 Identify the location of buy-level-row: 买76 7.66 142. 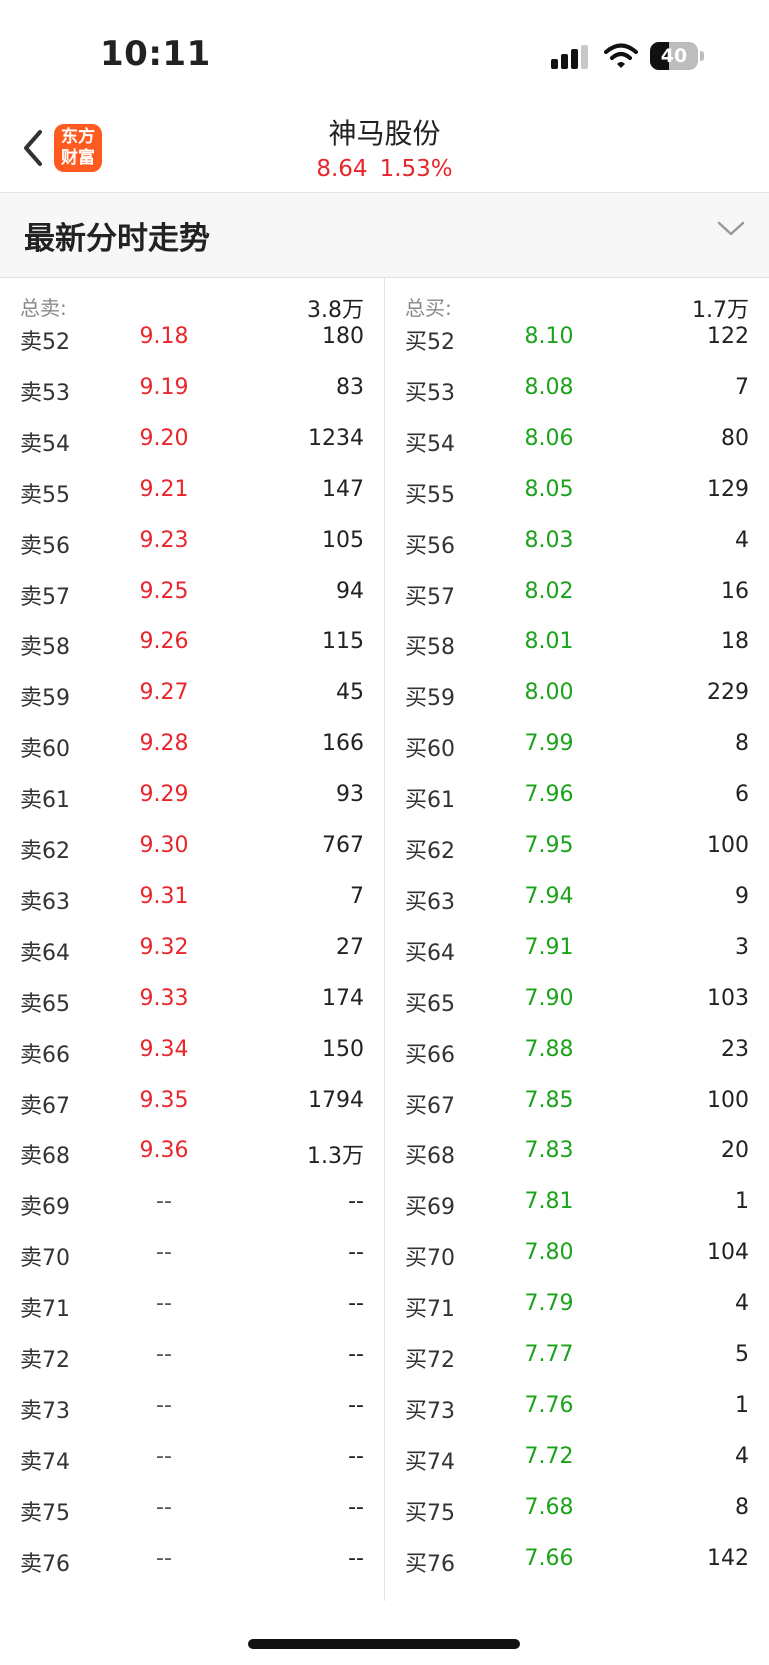
(577, 1559).